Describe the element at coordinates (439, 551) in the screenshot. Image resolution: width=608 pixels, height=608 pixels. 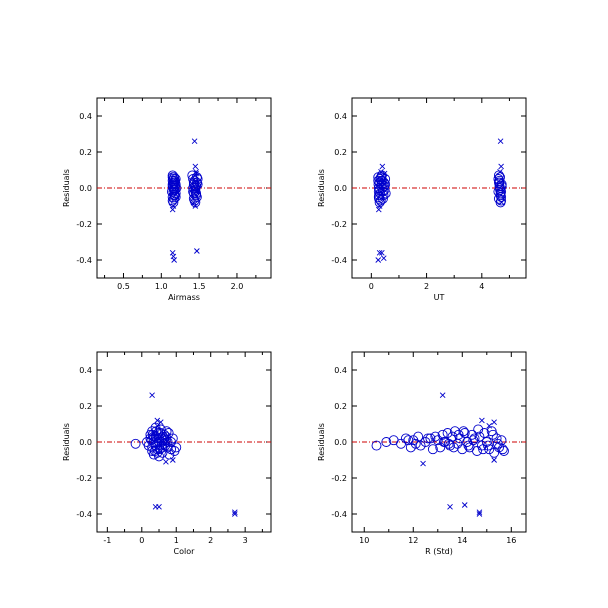
I see `x-axis-label: R (Std)` at that location.